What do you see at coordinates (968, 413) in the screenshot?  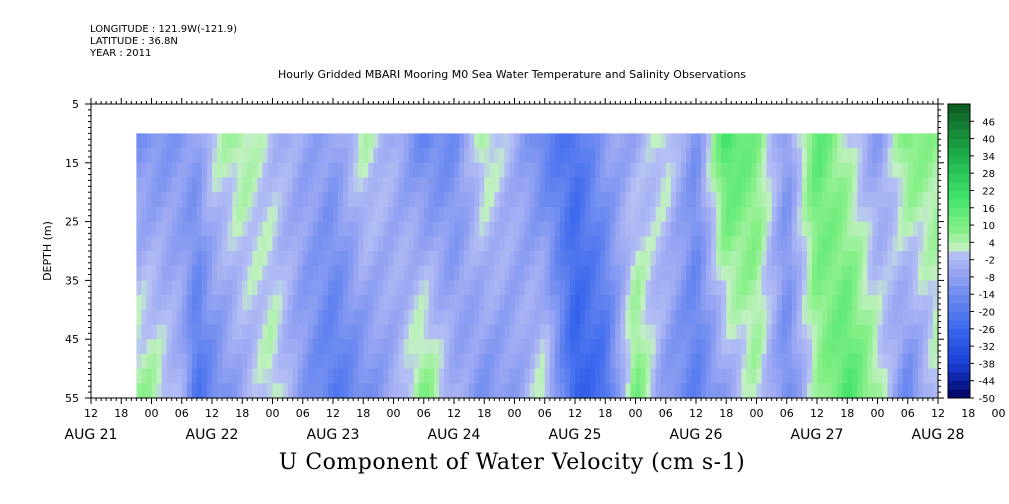 I see `x-hour-label: 18` at bounding box center [968, 413].